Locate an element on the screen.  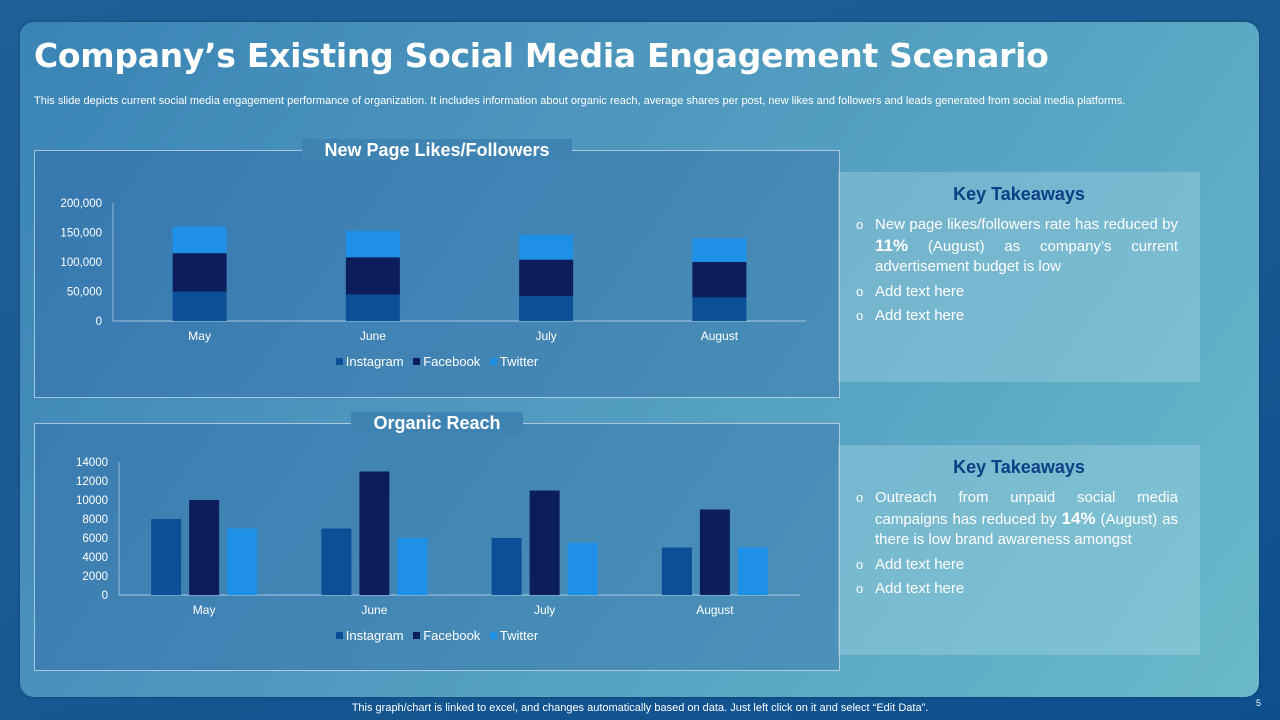
y-tick-label: 10000 is located at coordinates (92, 501).